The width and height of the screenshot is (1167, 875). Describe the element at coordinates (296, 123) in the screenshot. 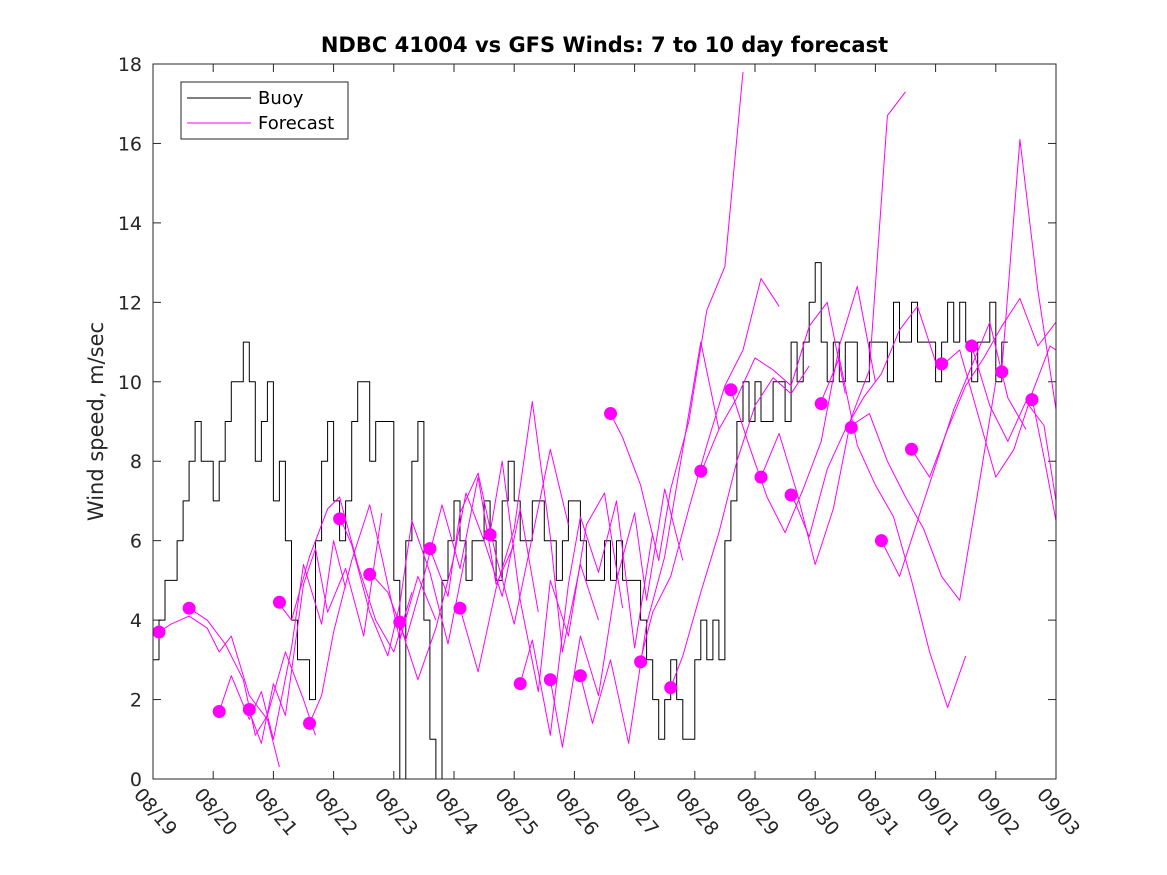

I see `legend-forecast-label: Forecast` at that location.